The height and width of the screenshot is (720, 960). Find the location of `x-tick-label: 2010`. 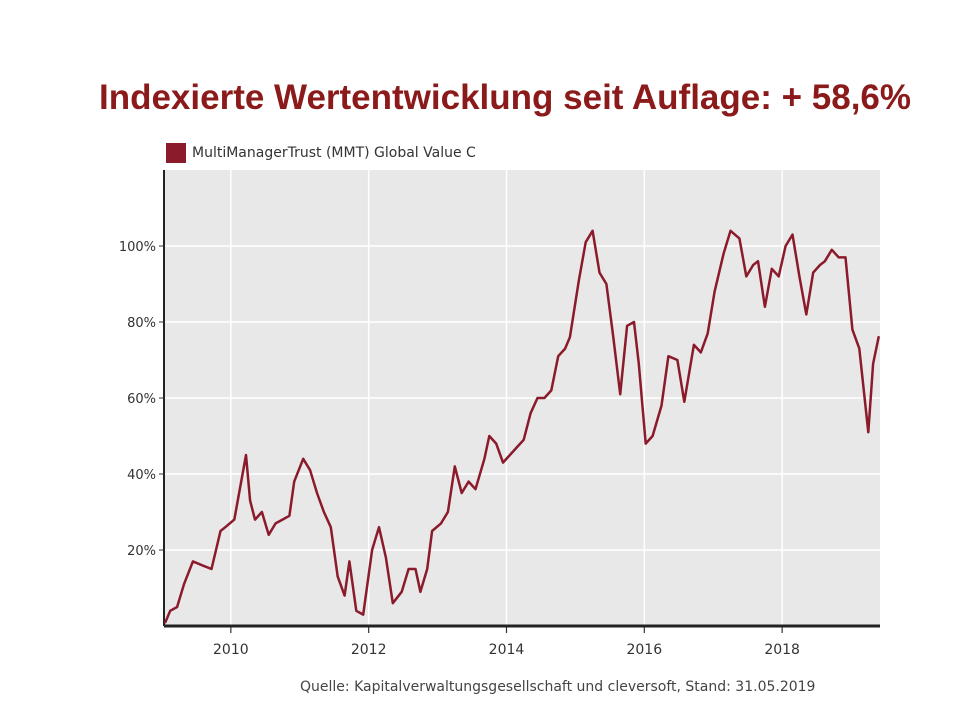

x-tick-label: 2010 is located at coordinates (231, 650).